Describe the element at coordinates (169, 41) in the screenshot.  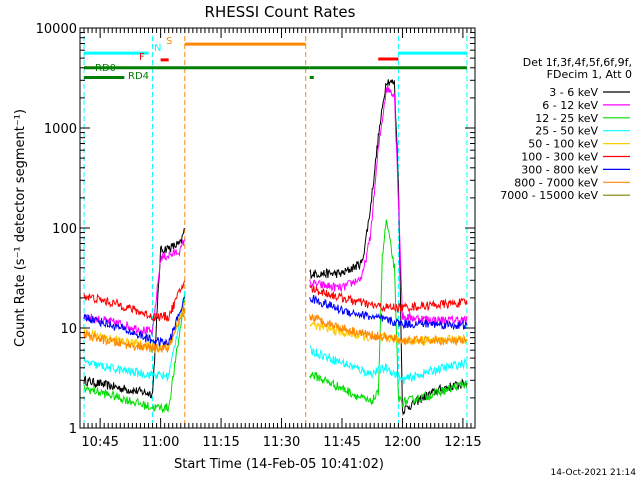
I see `flag-label-1: S` at that location.